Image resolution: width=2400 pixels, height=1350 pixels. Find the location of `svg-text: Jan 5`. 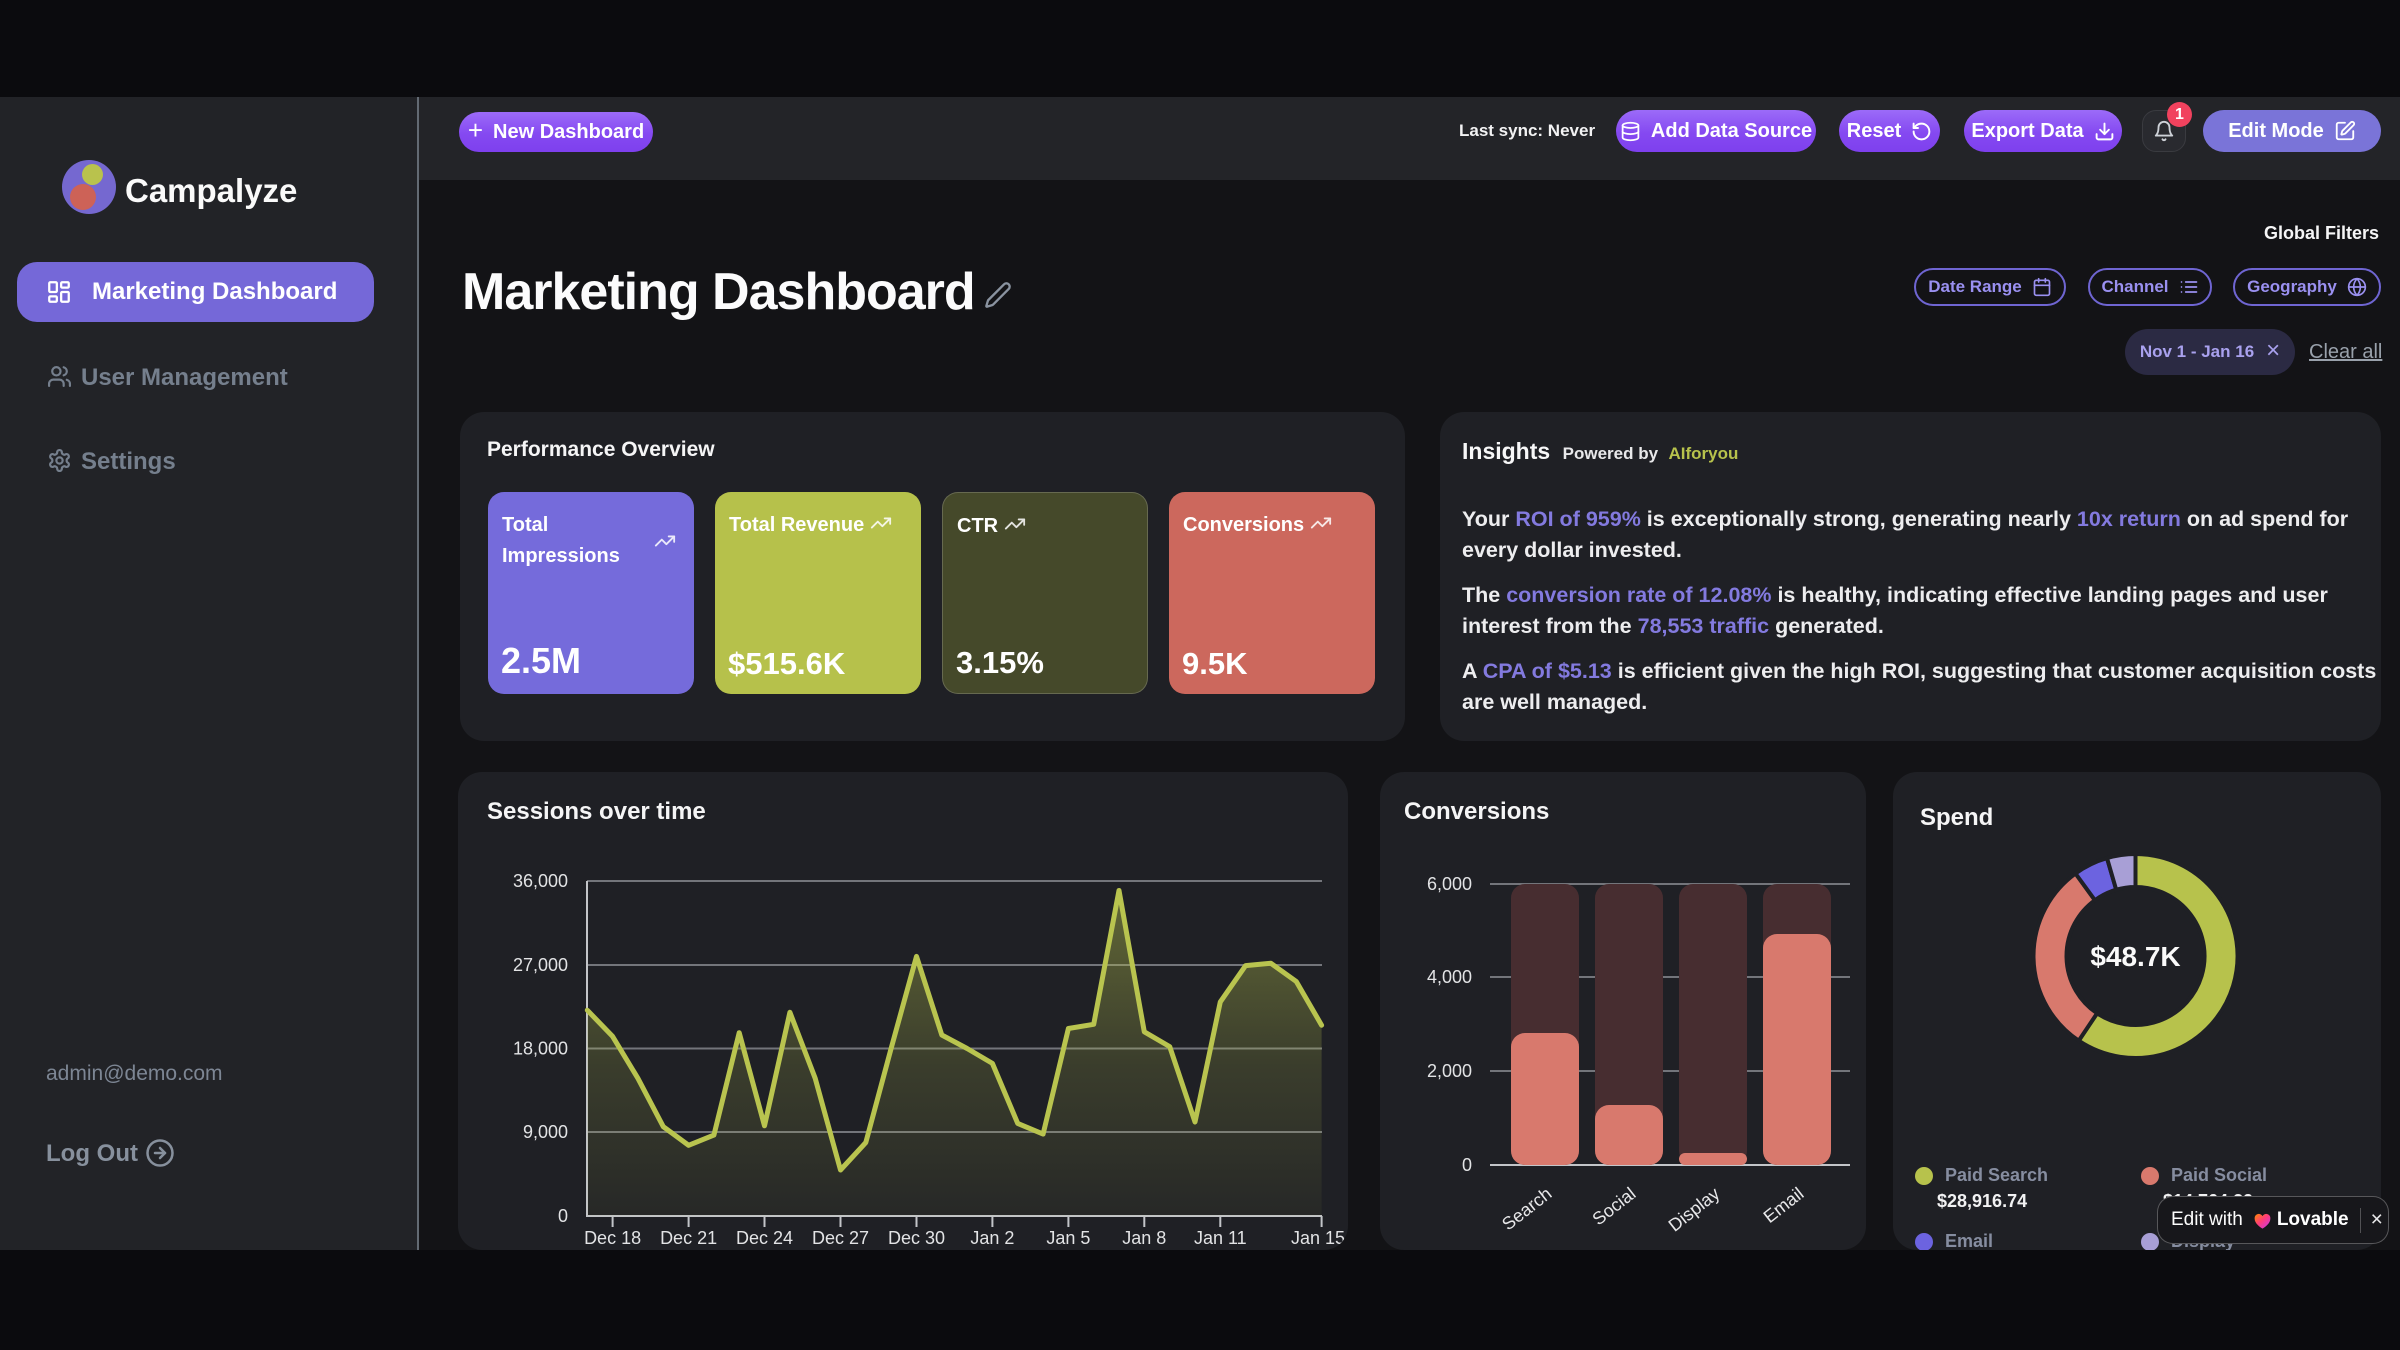

svg-text: Jan 5 is located at coordinates (1068, 1238).